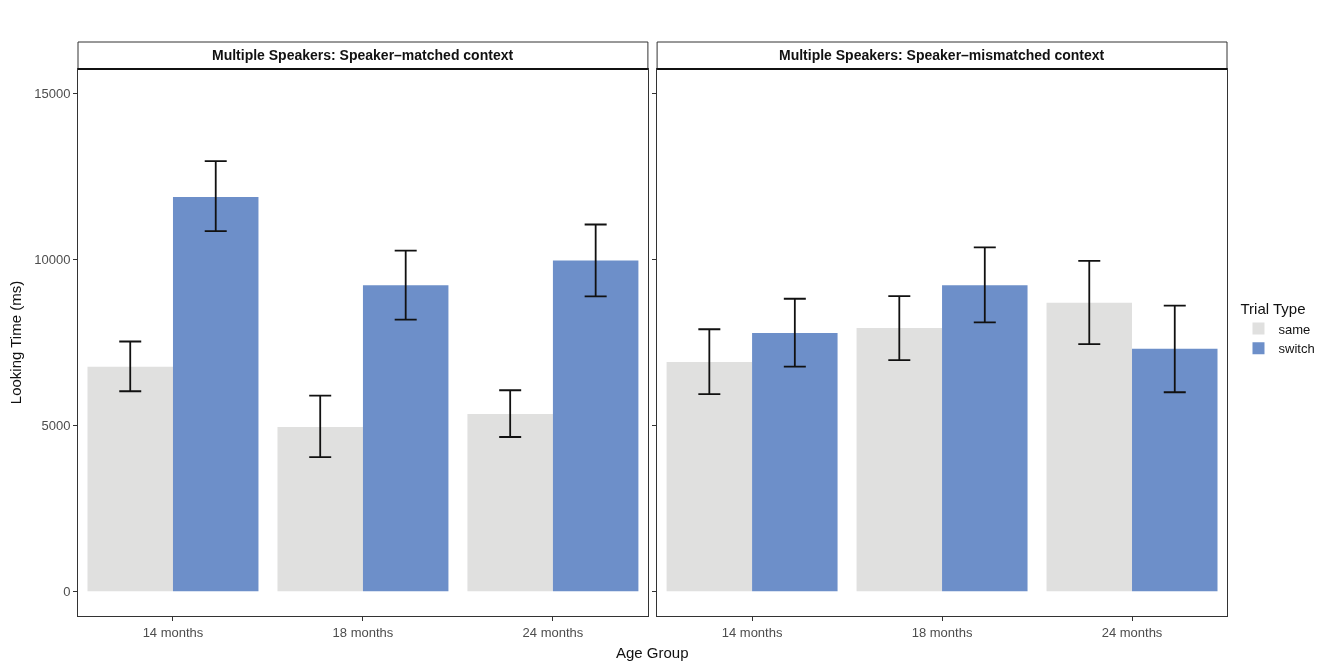 Image resolution: width=1339 pixels, height=664 pixels. I want to click on y-axis-title: Looking Time (ms), so click(16, 342).